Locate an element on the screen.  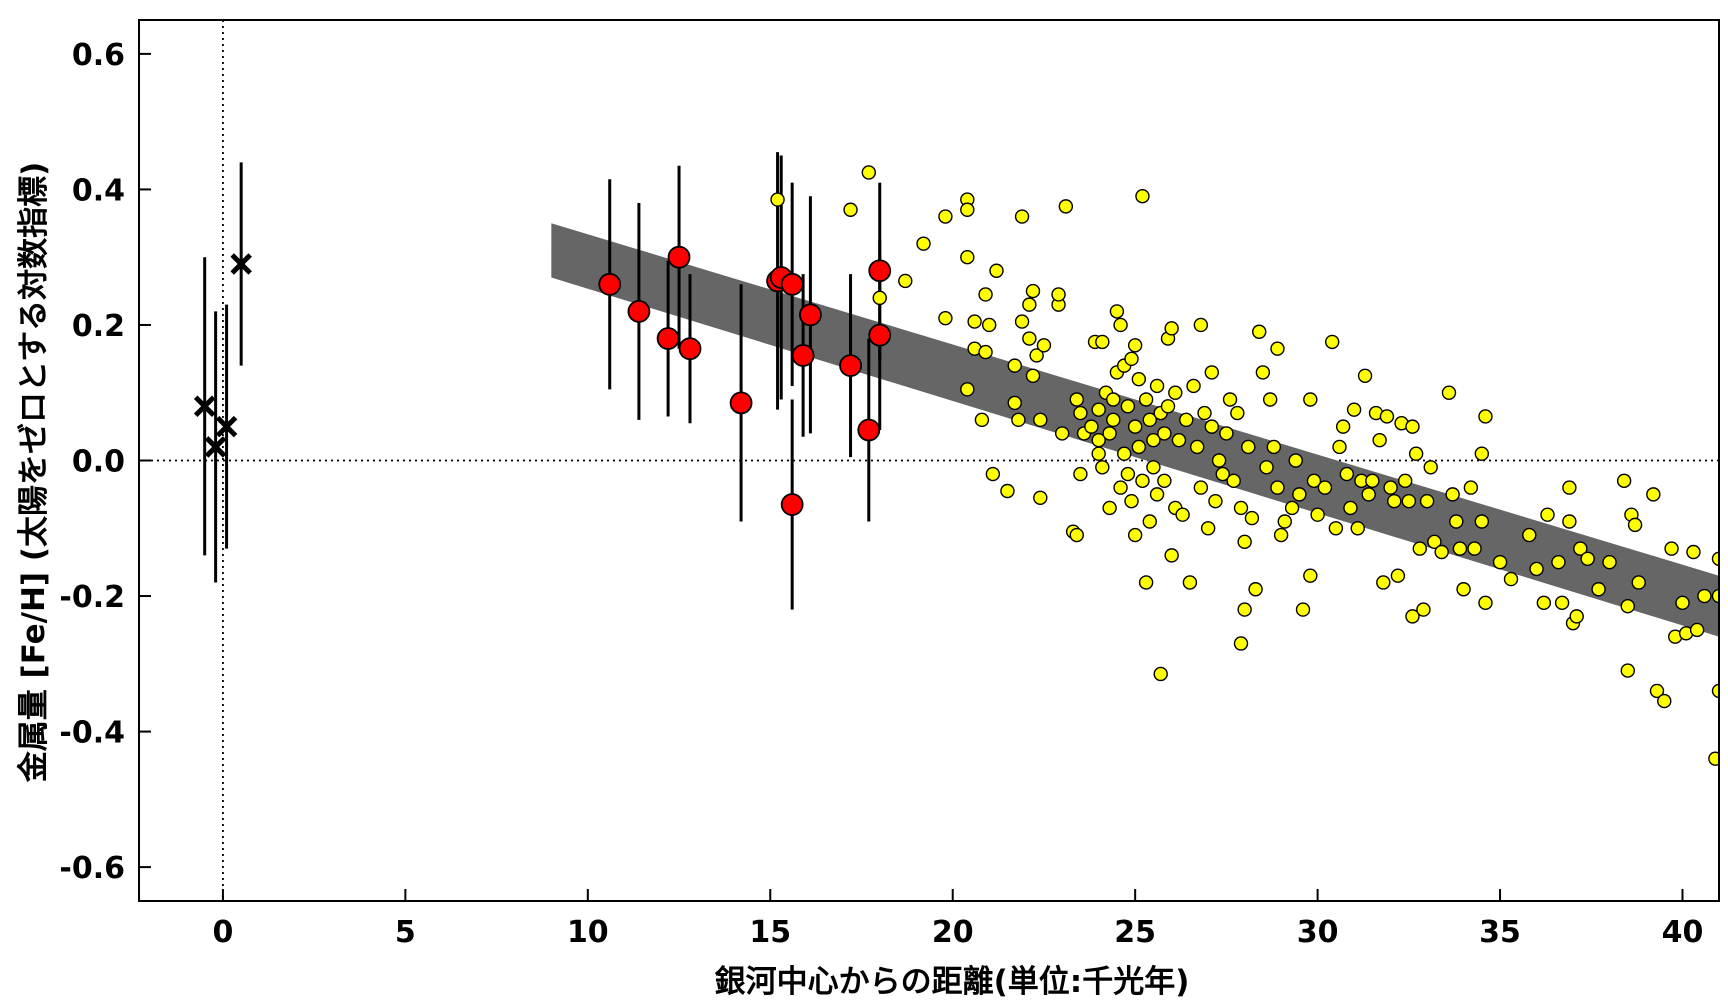
x-axis-label: 銀河中心からの距離(単位:千光年) is located at coordinates (952, 982).